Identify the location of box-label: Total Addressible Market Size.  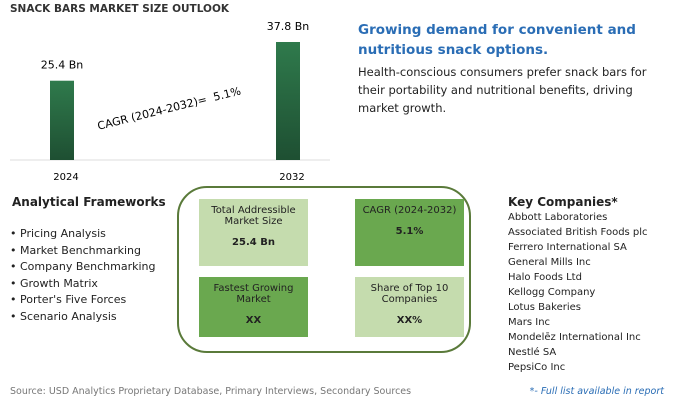
(253, 216).